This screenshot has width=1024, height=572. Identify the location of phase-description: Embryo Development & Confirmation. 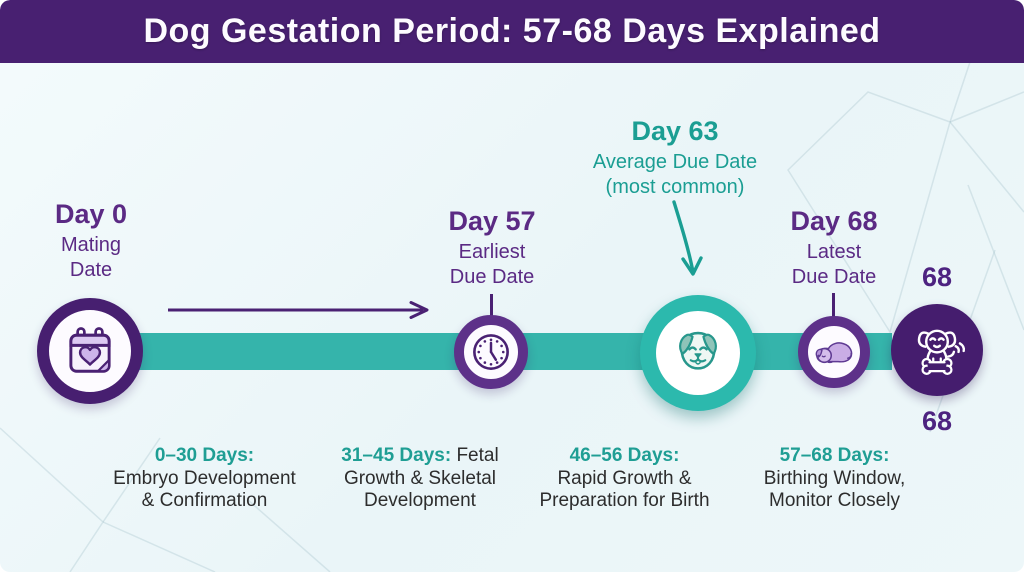
(204, 489).